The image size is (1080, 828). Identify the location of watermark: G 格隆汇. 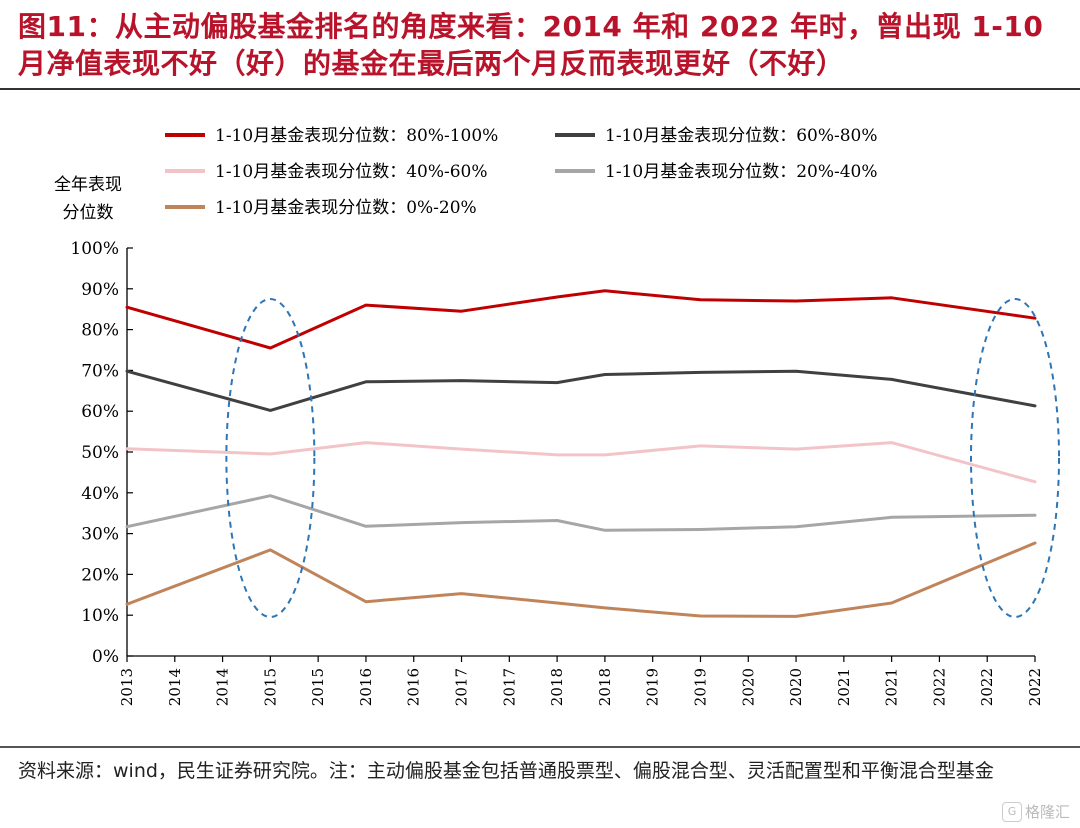
(1035, 811).